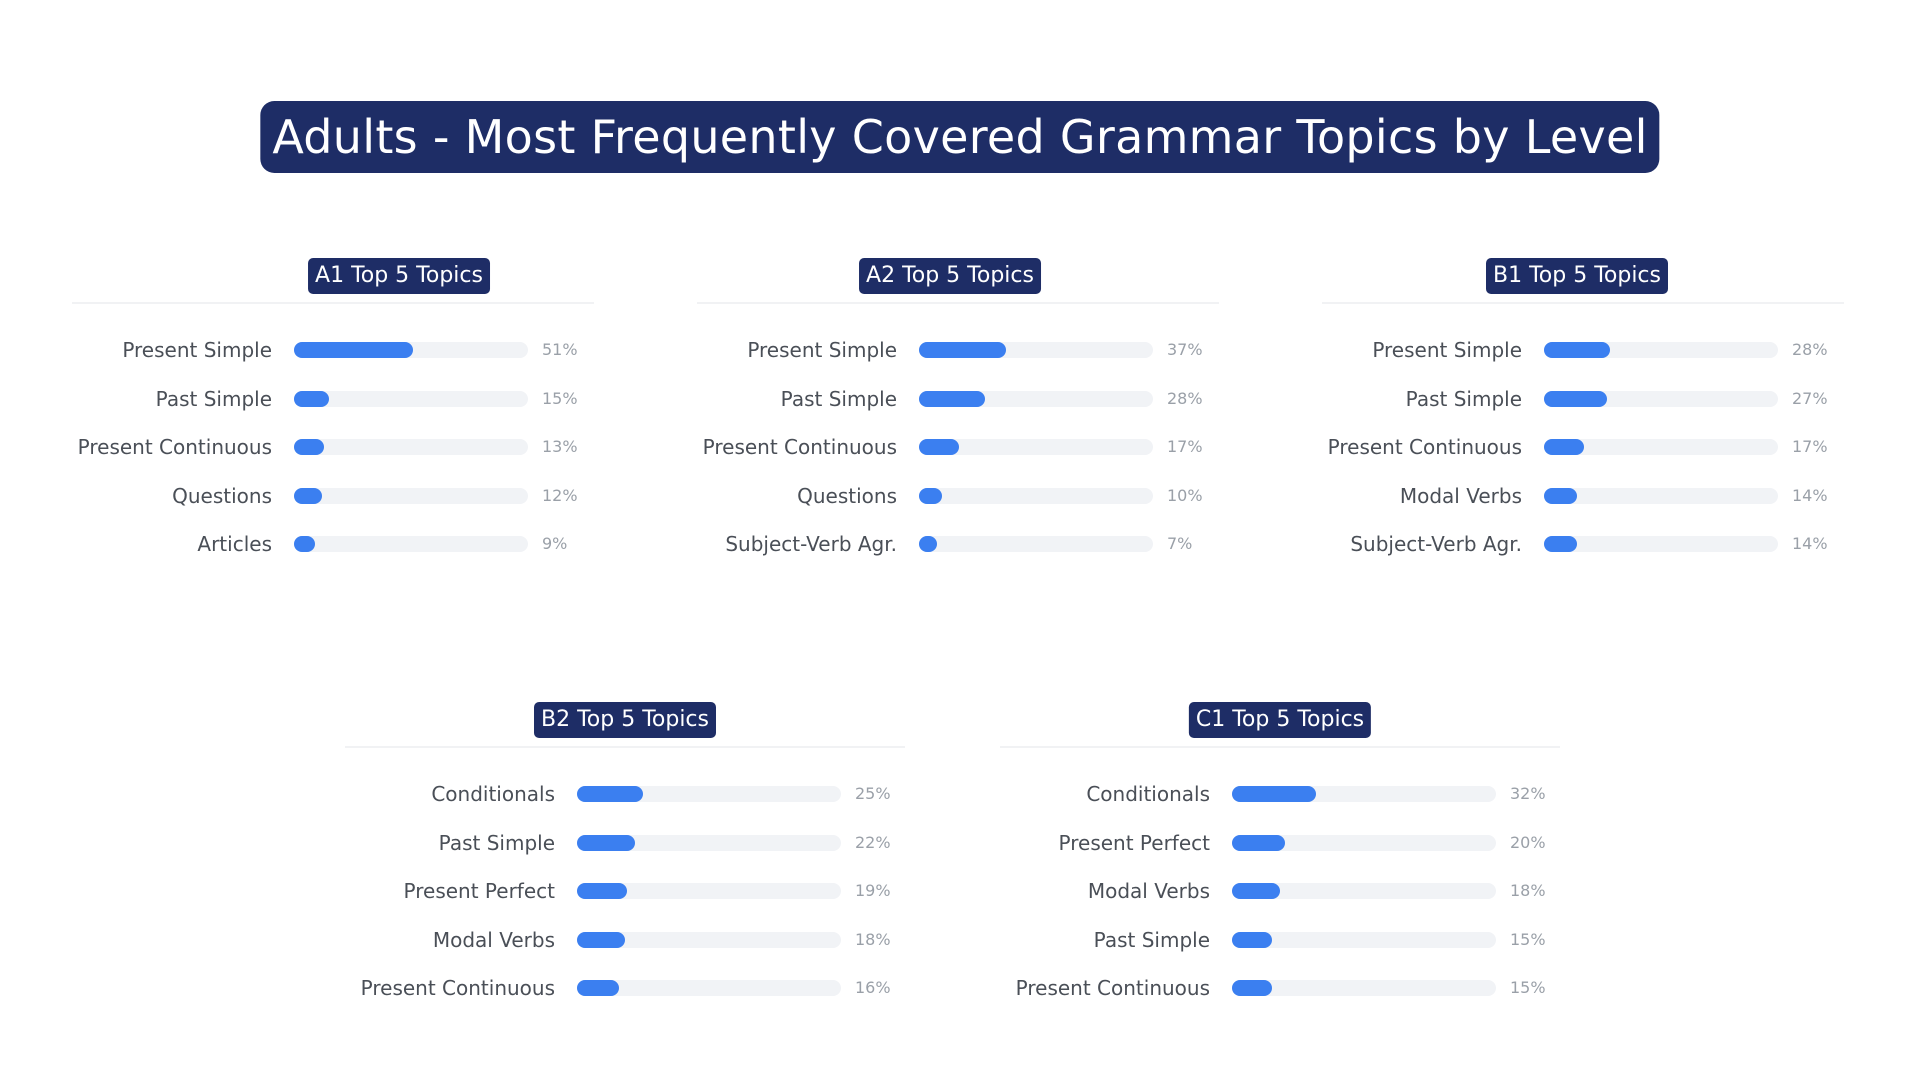 This screenshot has height=1080, width=1920. I want to click on value-label: 20%, so click(1528, 842).